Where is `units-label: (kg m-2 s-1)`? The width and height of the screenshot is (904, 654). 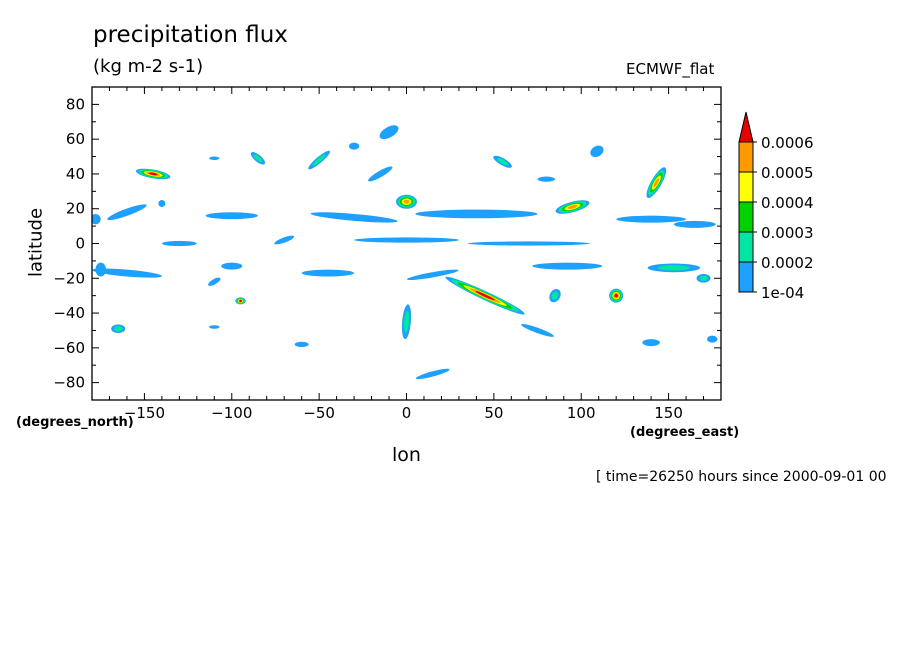 units-label: (kg m-2 s-1) is located at coordinates (148, 66).